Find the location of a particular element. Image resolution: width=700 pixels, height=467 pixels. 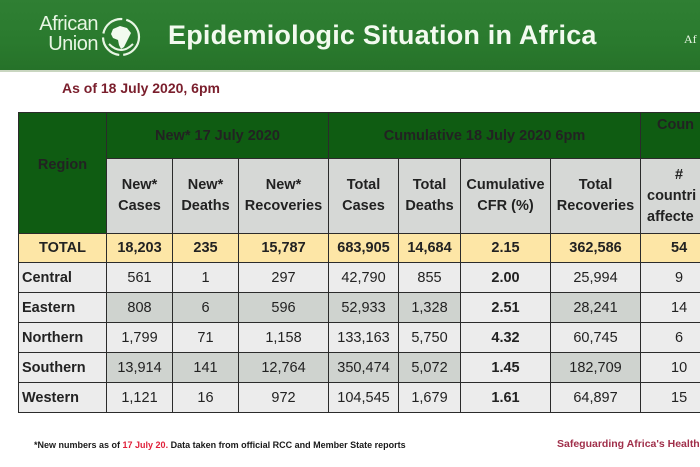

logo-line-2: Union is located at coordinates (73, 44).